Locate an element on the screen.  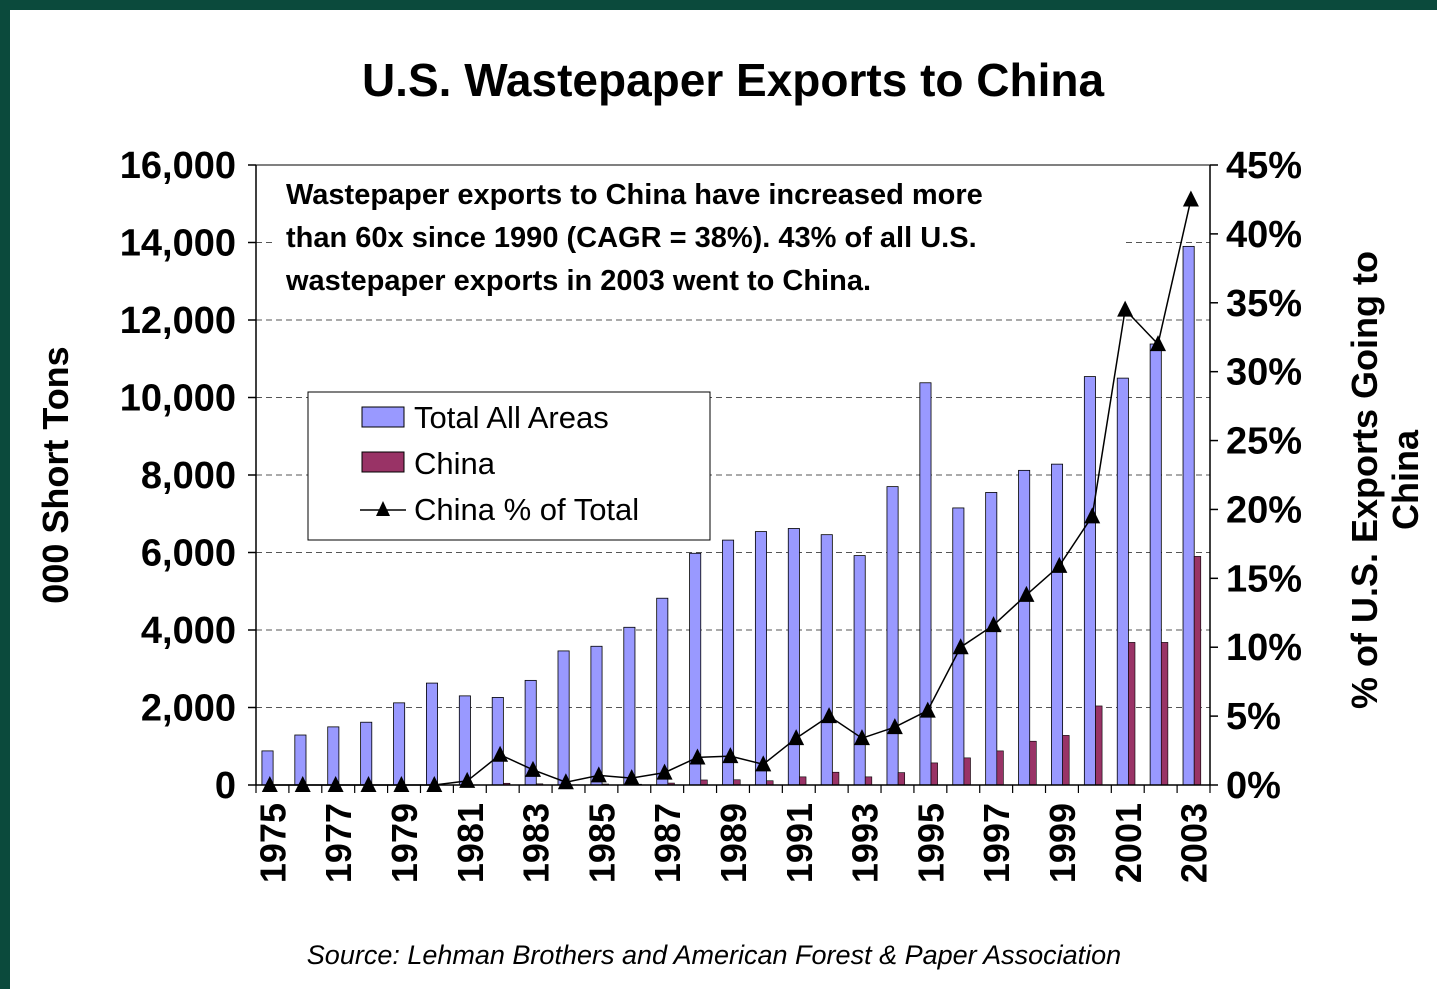
bar-china-1995 is located at coordinates (934, 774).